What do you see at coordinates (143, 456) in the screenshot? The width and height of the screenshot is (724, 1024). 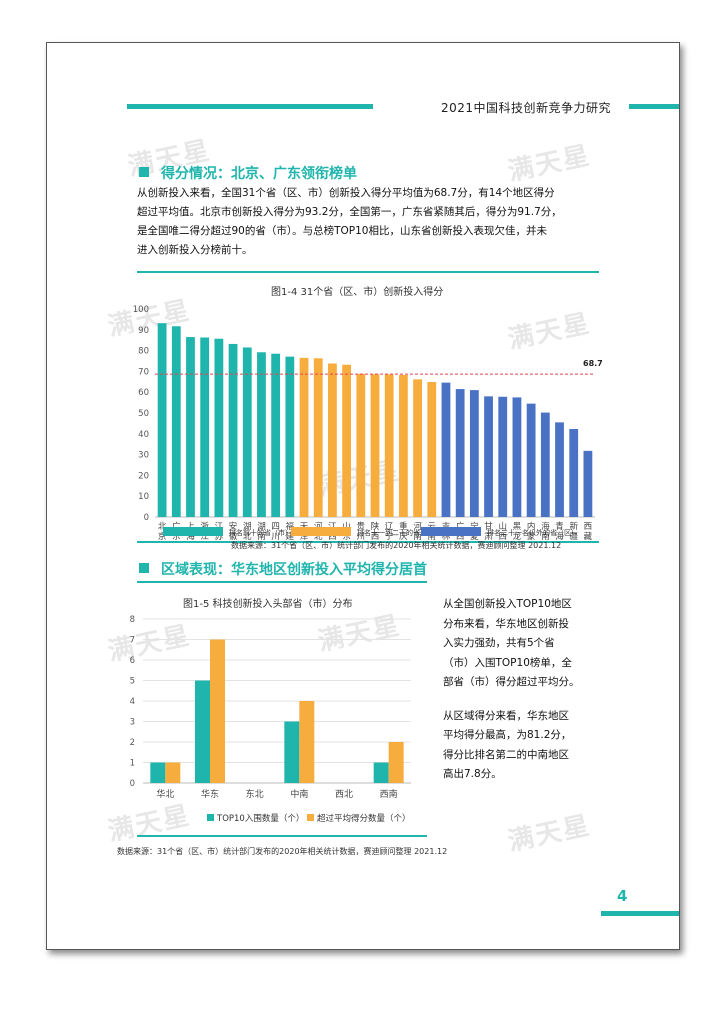 I see `y-tick-label: 30` at bounding box center [143, 456].